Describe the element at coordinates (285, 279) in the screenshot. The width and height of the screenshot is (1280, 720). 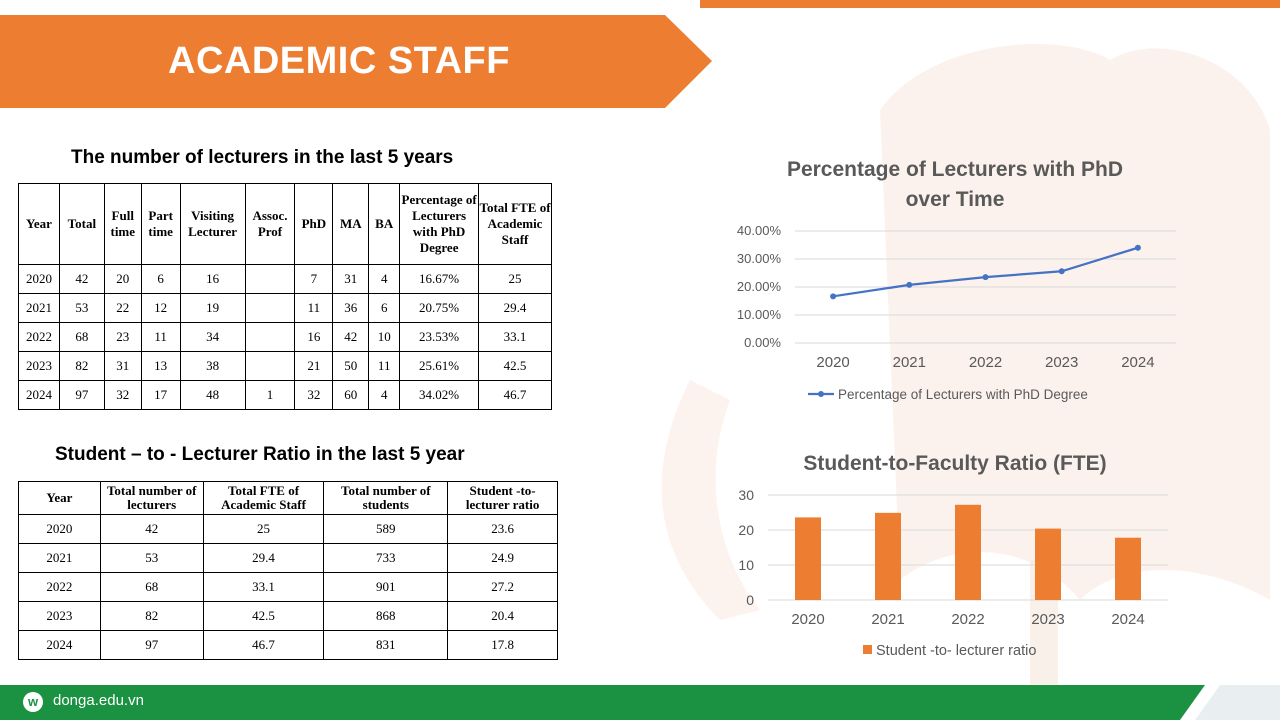
I see `table-row: 2020 42 20 6 16 7 31 4 16.67% 25` at that location.